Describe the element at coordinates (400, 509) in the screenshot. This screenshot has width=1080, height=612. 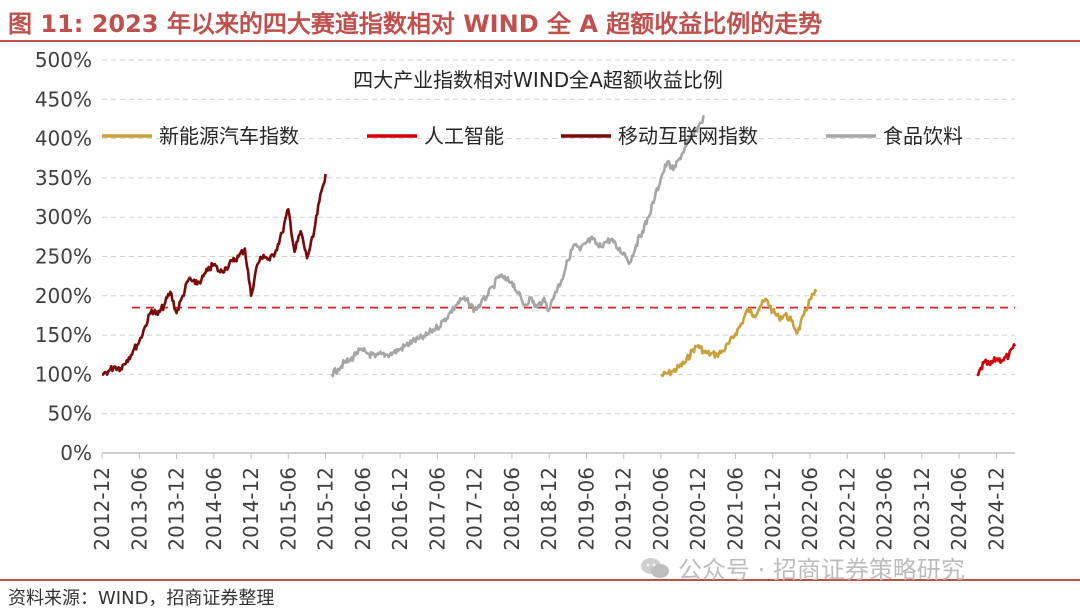
I see `x-tick-label: 2016-12` at that location.